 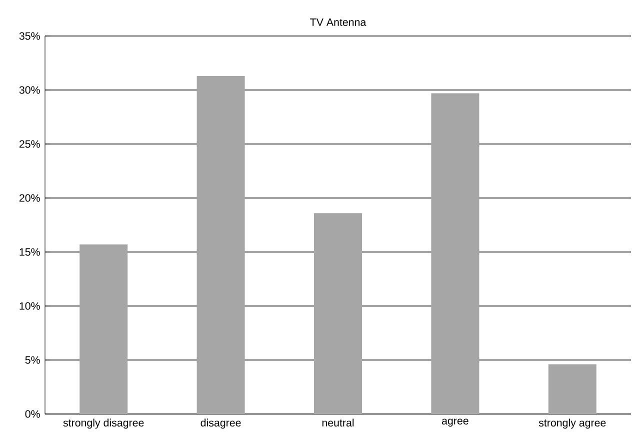 I want to click on x-tick-label: disagree, so click(x=220, y=423).